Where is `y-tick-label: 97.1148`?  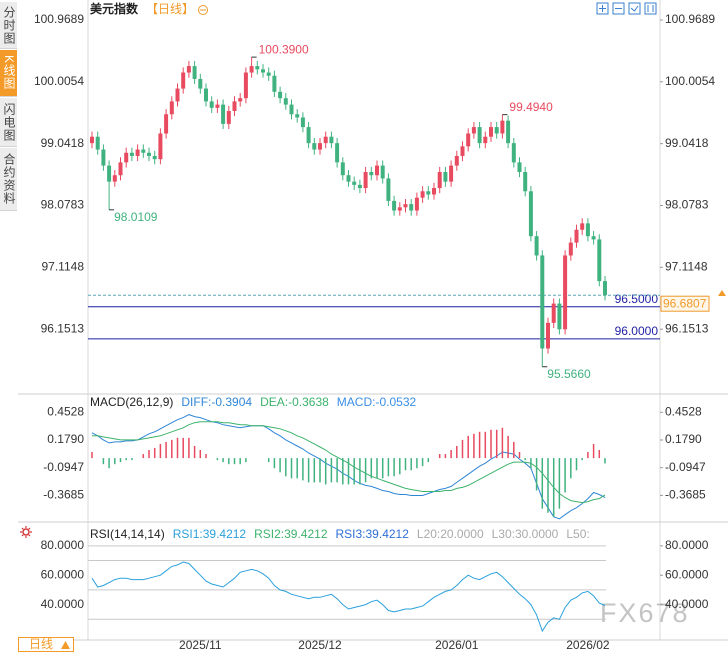
y-tick-label: 97.1148 is located at coordinates (63, 267).